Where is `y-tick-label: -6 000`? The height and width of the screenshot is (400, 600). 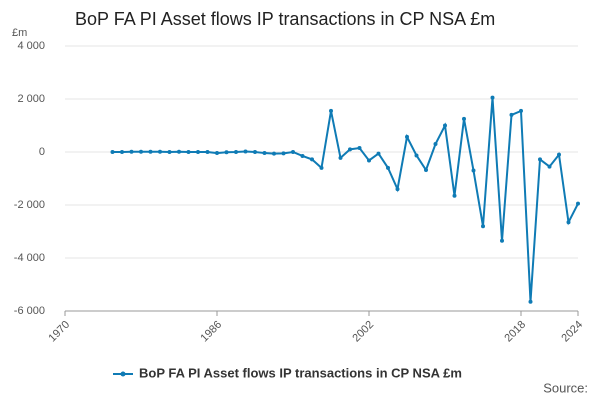
y-tick-label: -6 000 is located at coordinates (29, 311).